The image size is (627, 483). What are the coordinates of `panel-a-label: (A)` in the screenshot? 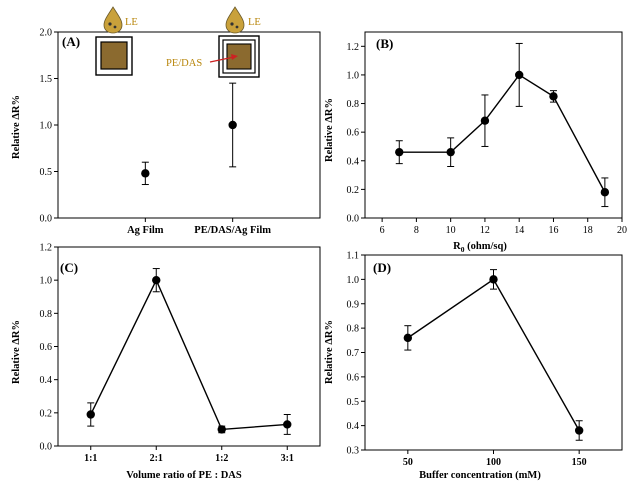 It's located at (71, 41).